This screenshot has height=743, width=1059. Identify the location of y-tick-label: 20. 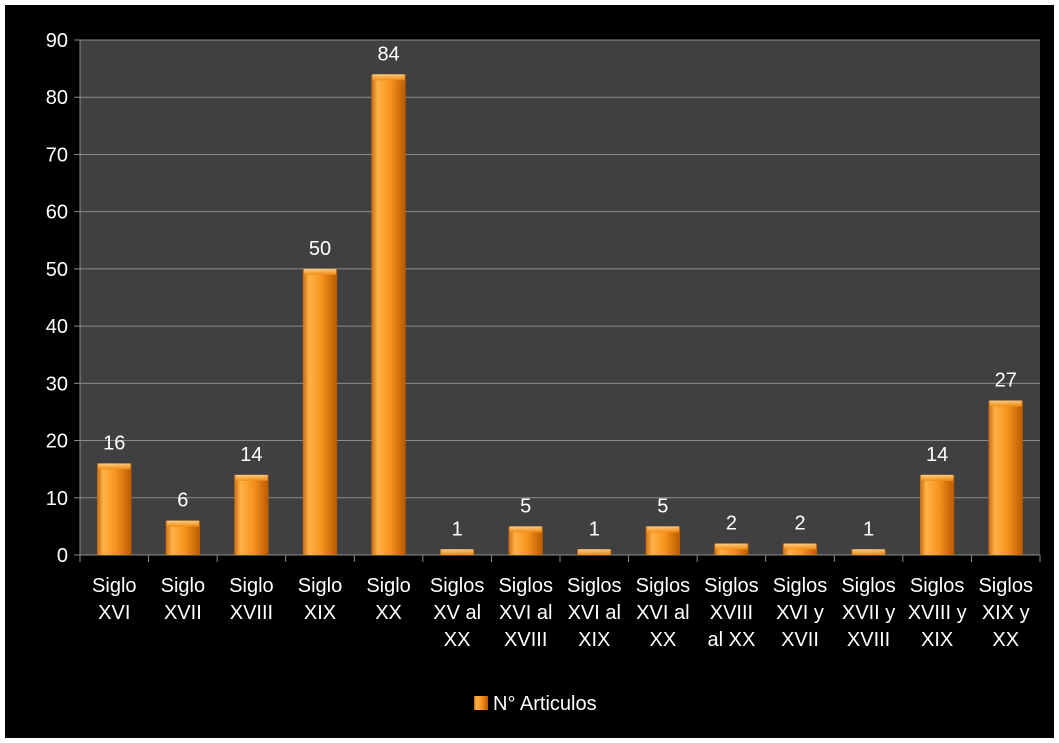
(57, 442).